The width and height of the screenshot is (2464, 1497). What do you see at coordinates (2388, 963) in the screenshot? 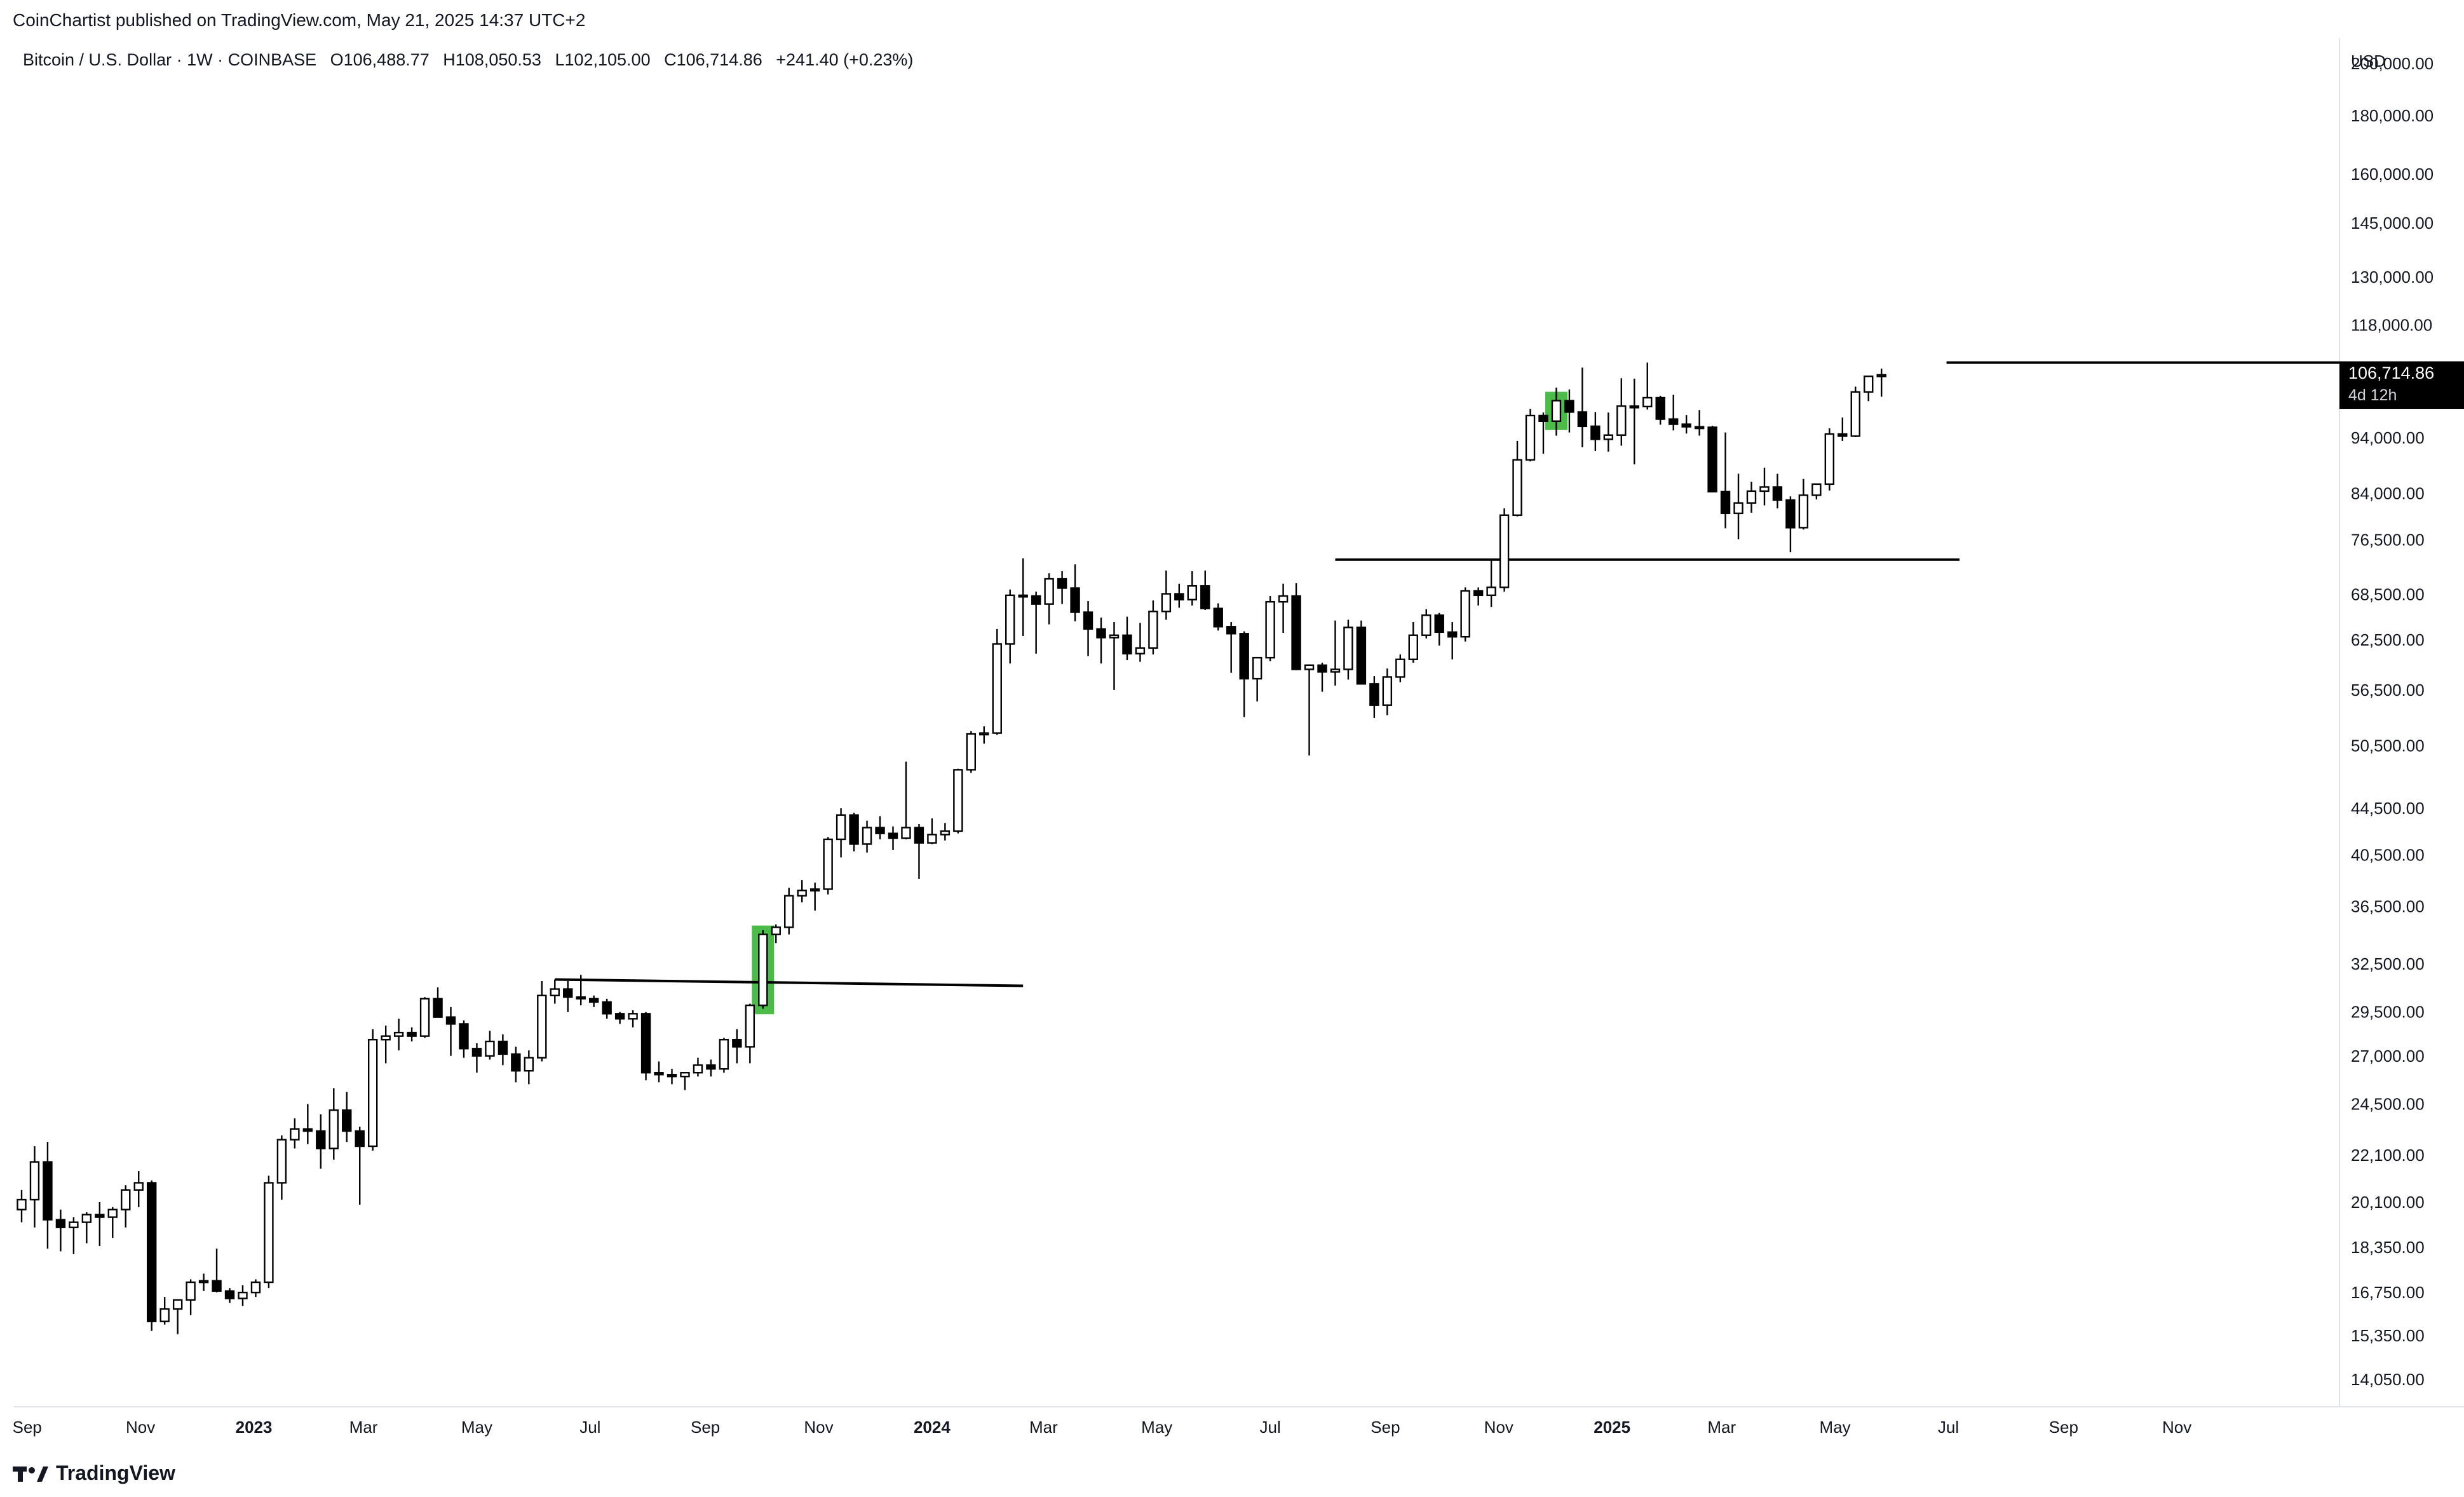
I see `price-tick-label: 32,500.00` at bounding box center [2388, 963].